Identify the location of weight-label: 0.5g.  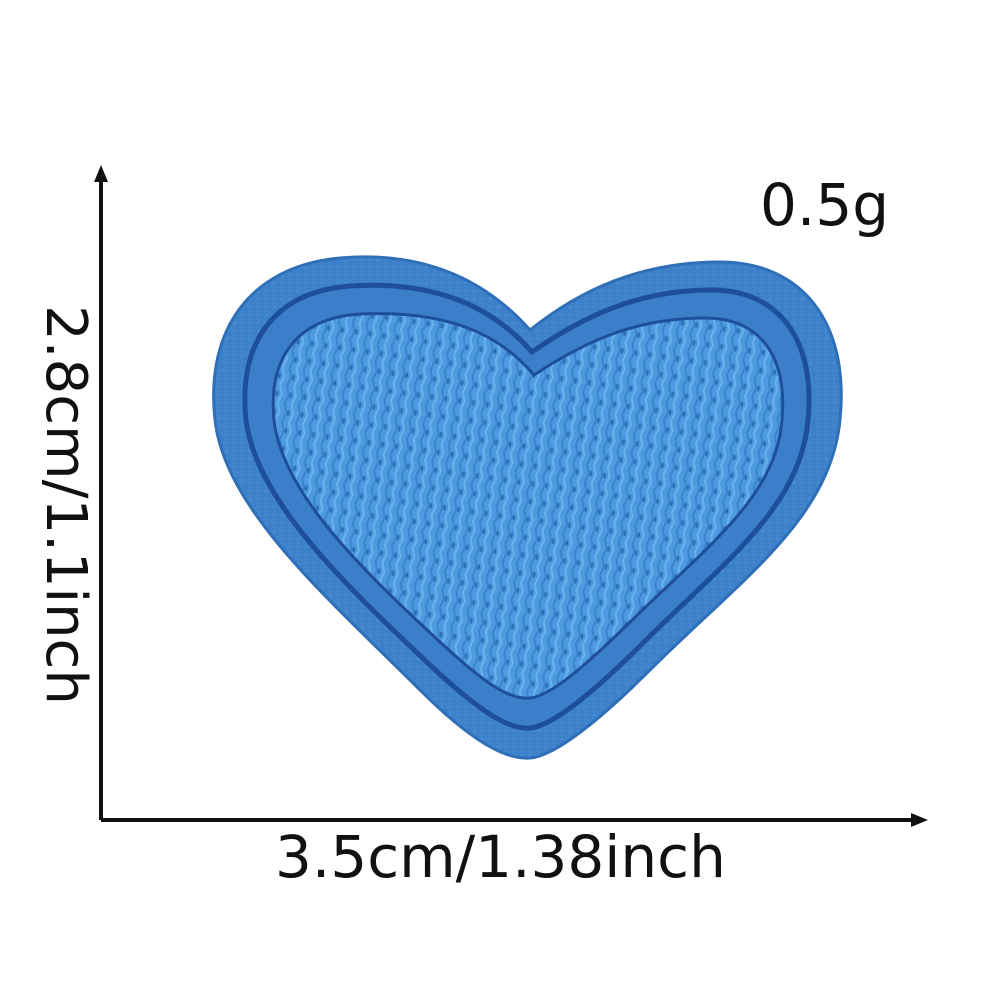
(825, 205).